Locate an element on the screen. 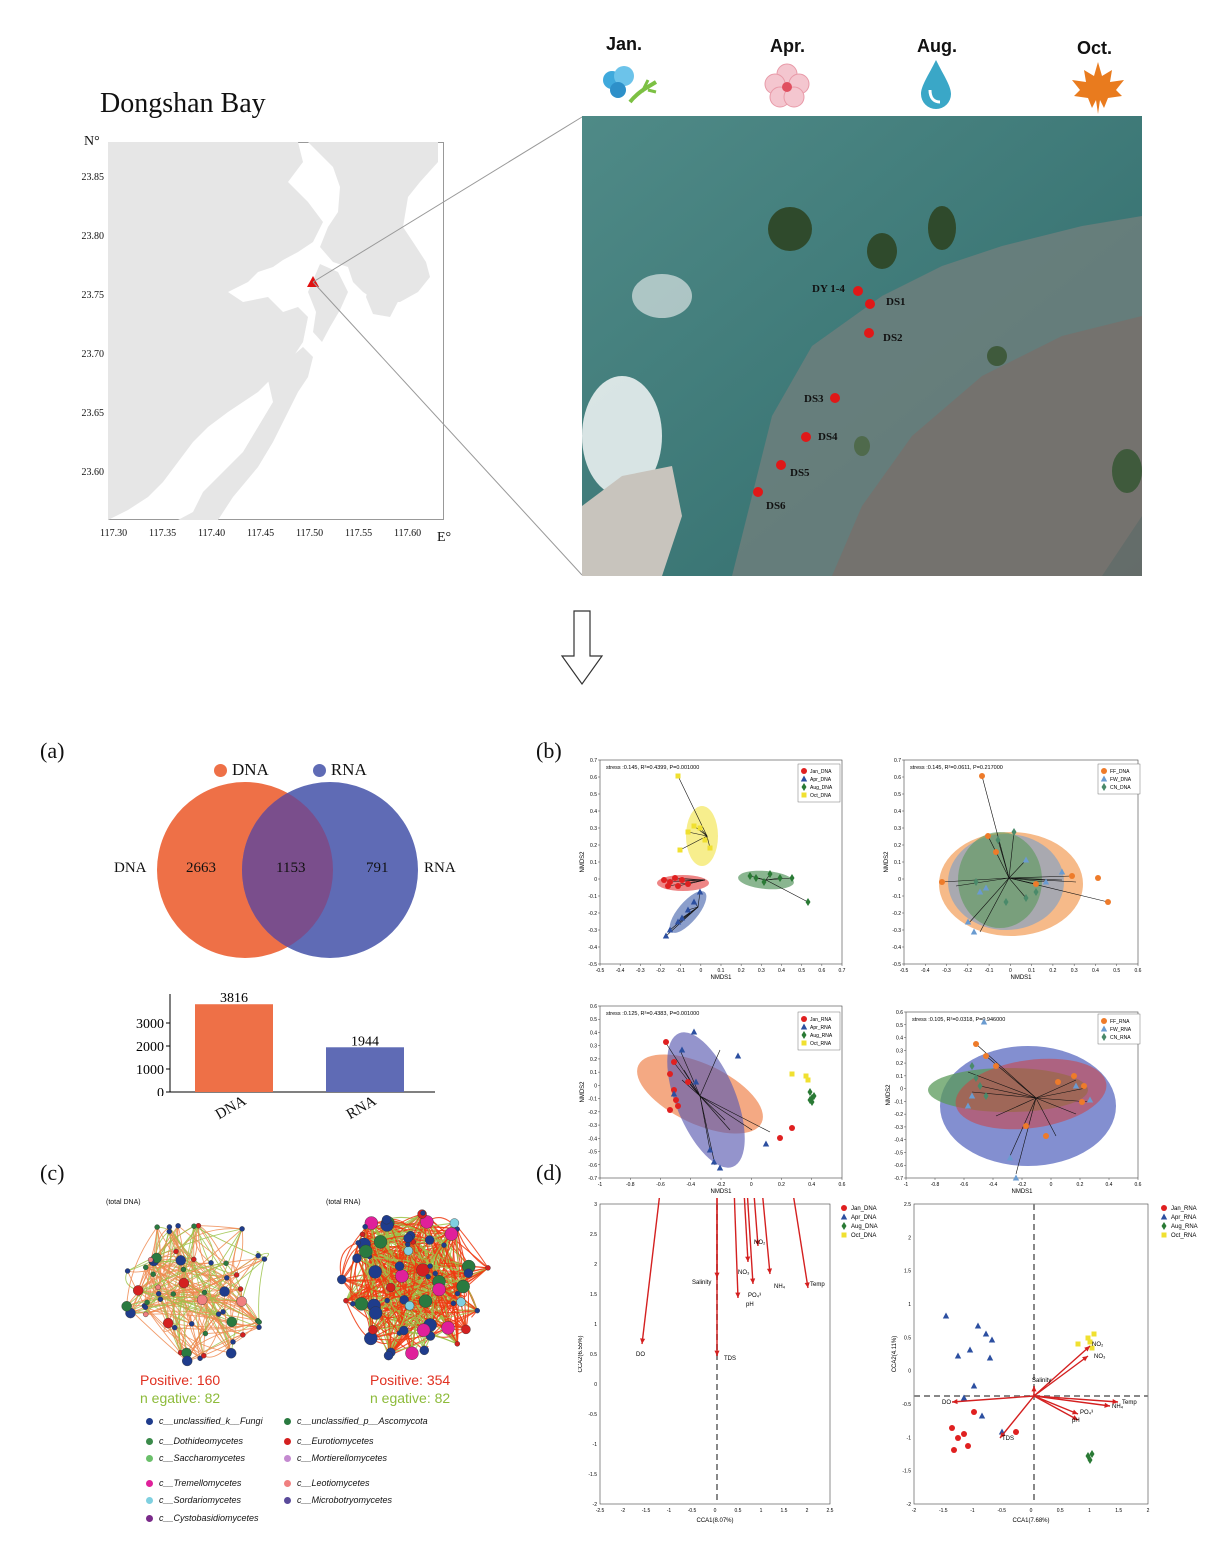 The width and height of the screenshot is (1230, 1557). bar-rna is located at coordinates (365, 1069).